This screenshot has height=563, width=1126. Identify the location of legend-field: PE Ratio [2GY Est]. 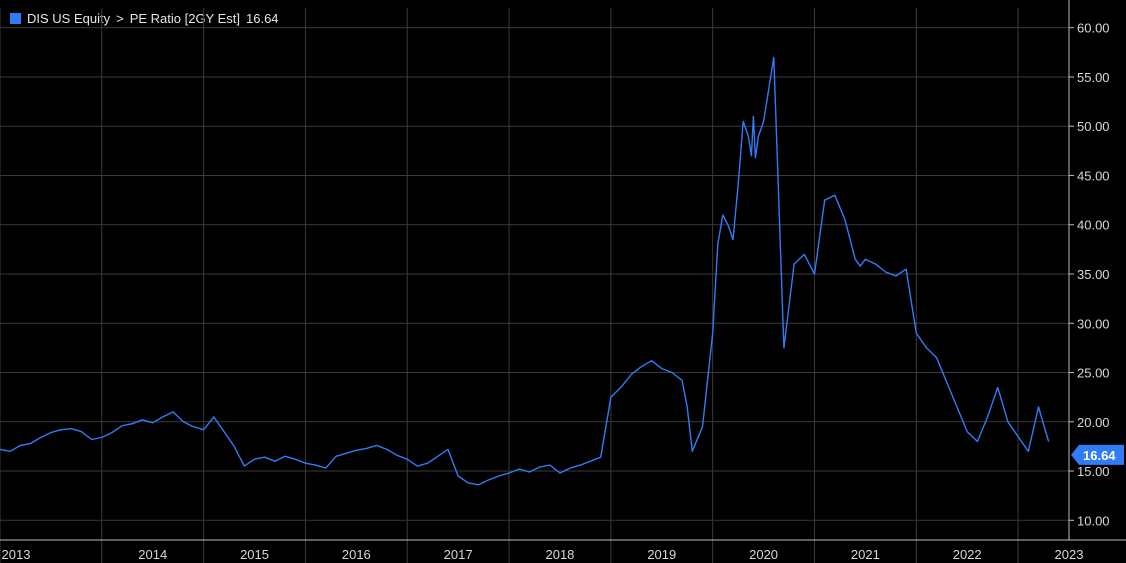
(184, 18).